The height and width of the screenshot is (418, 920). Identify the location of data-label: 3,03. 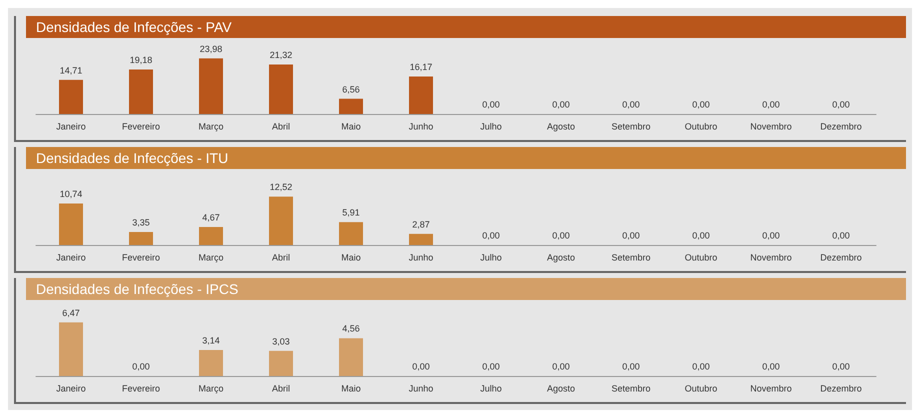
(281, 341).